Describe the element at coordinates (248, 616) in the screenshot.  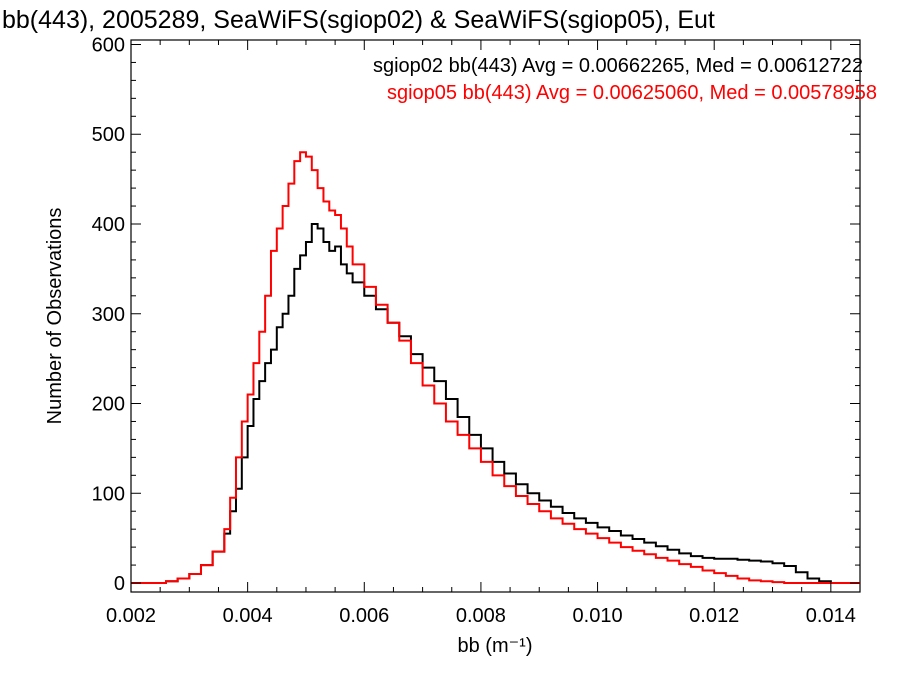
I see `x-tick-label: 0.004` at that location.